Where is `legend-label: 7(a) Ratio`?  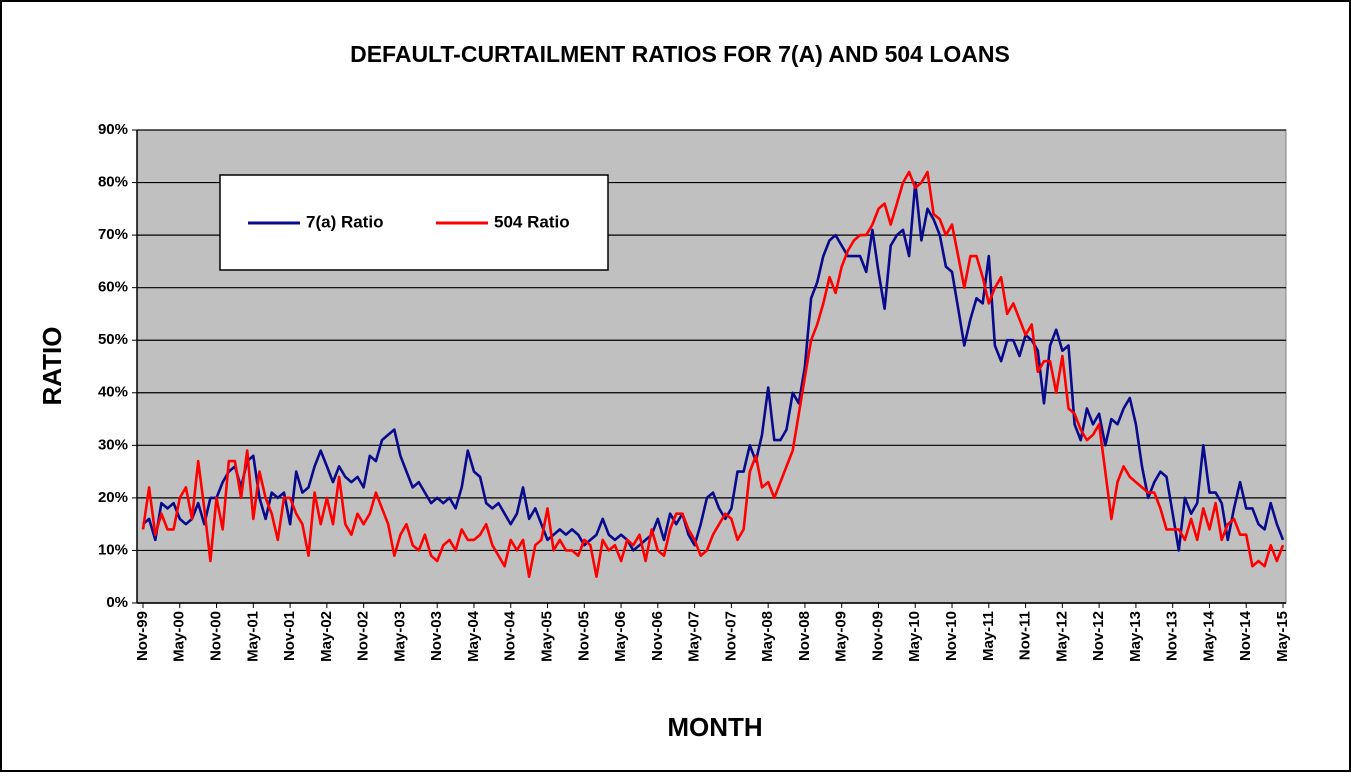
legend-label: 7(a) Ratio is located at coordinates (344, 221).